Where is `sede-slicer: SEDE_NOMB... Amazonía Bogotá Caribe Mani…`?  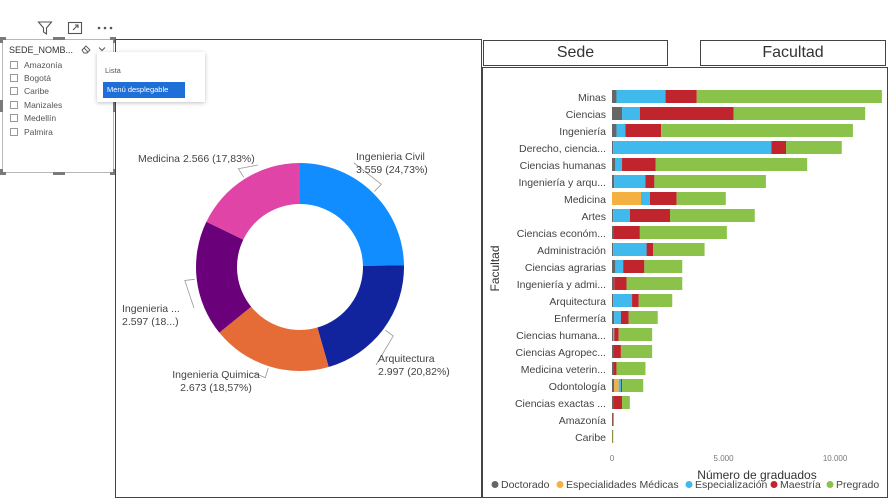 sede-slicer: SEDE_NOMB... Amazonía Bogotá Caribe Mani… is located at coordinates (58, 106).